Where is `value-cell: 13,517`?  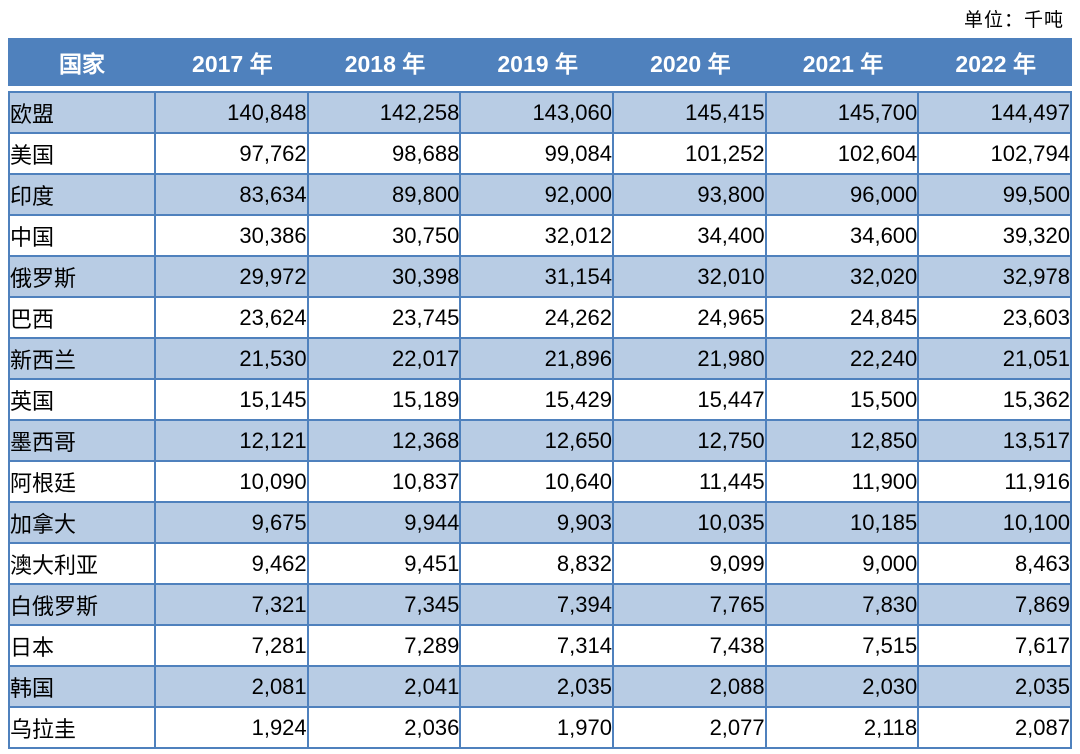
value-cell: 13,517 is located at coordinates (994, 440).